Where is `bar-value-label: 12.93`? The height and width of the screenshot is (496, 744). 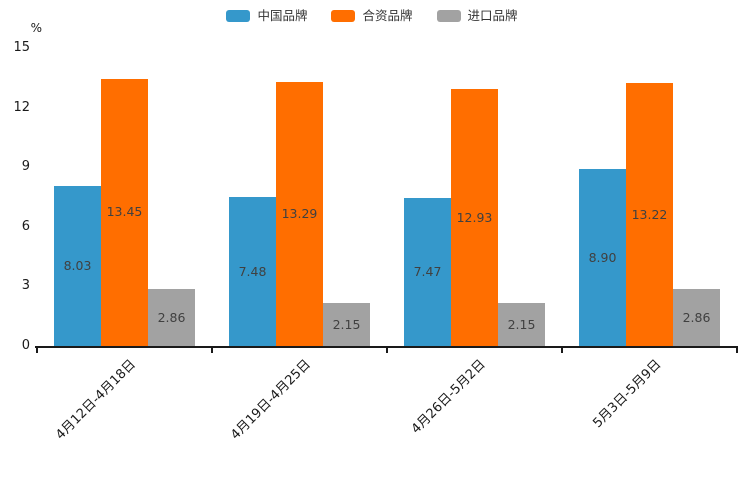
bar-value-label: 12.93 is located at coordinates (474, 217).